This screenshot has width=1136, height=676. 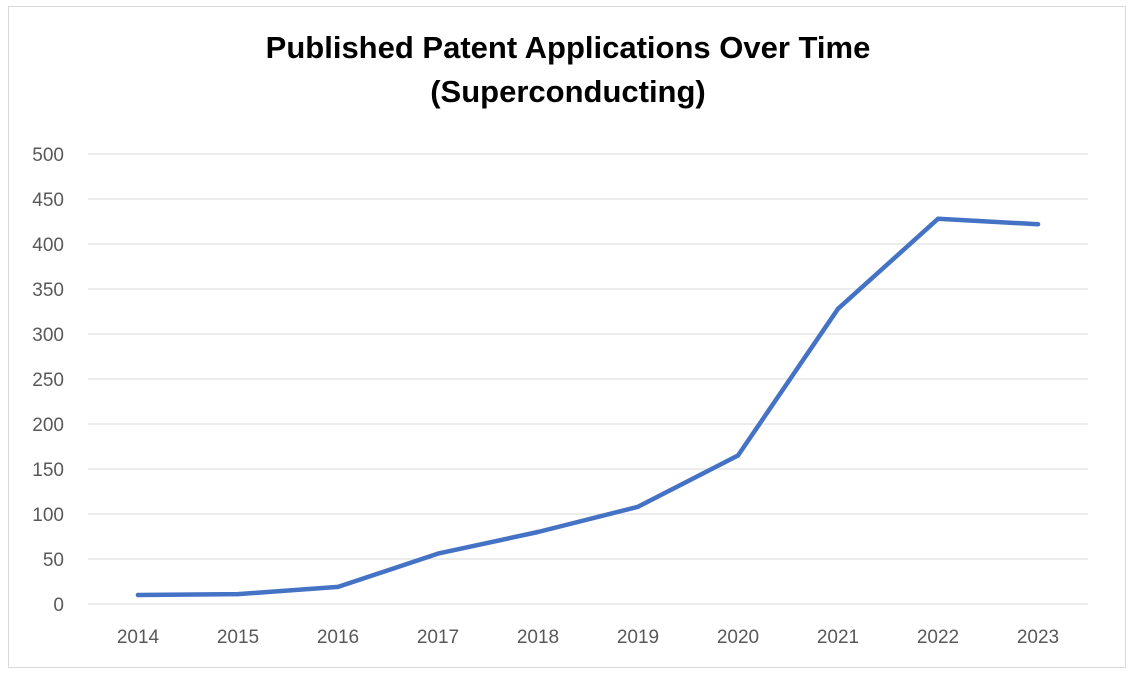 What do you see at coordinates (48, 470) in the screenshot?
I see `y-tick-label-150: 150` at bounding box center [48, 470].